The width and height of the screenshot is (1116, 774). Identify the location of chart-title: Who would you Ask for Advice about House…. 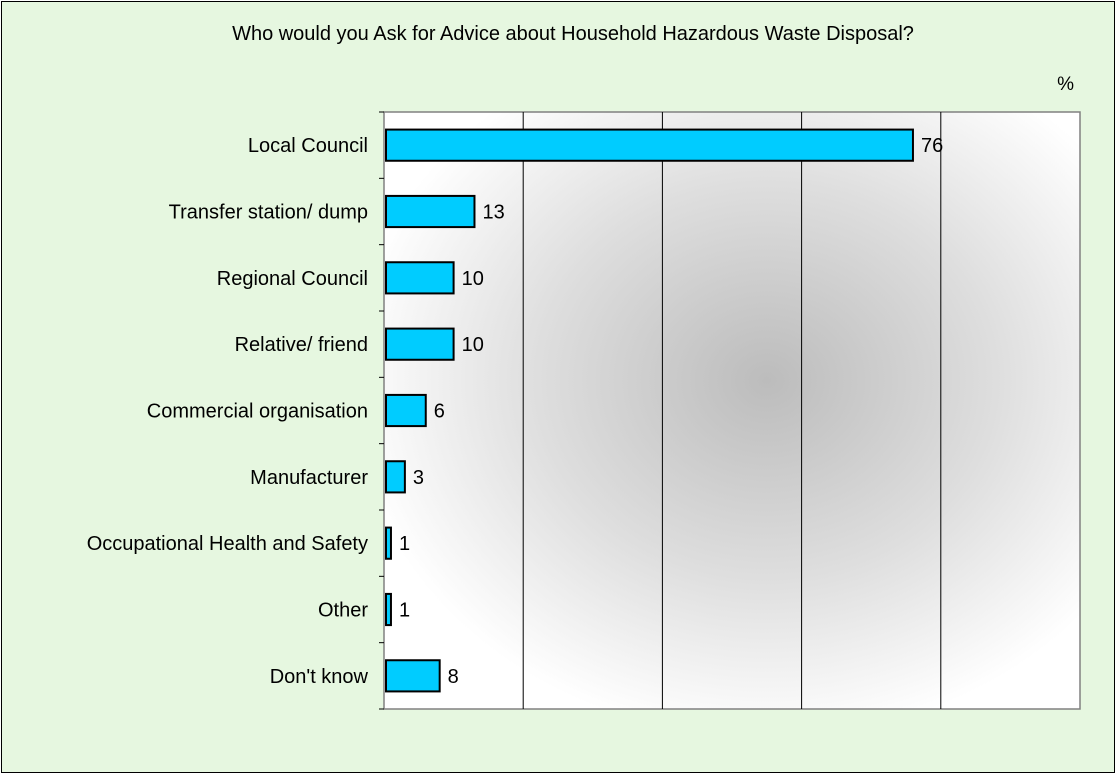
(573, 34).